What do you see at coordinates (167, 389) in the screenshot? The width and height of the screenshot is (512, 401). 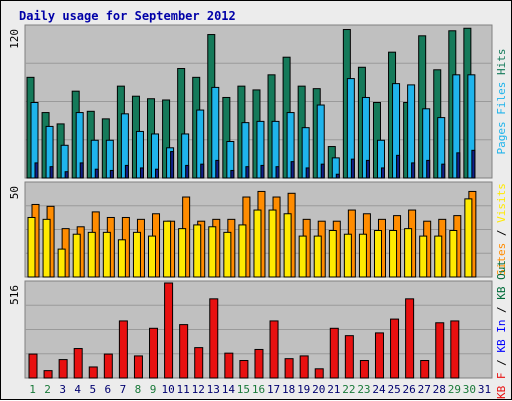 I see `day-label: 10` at bounding box center [167, 389].